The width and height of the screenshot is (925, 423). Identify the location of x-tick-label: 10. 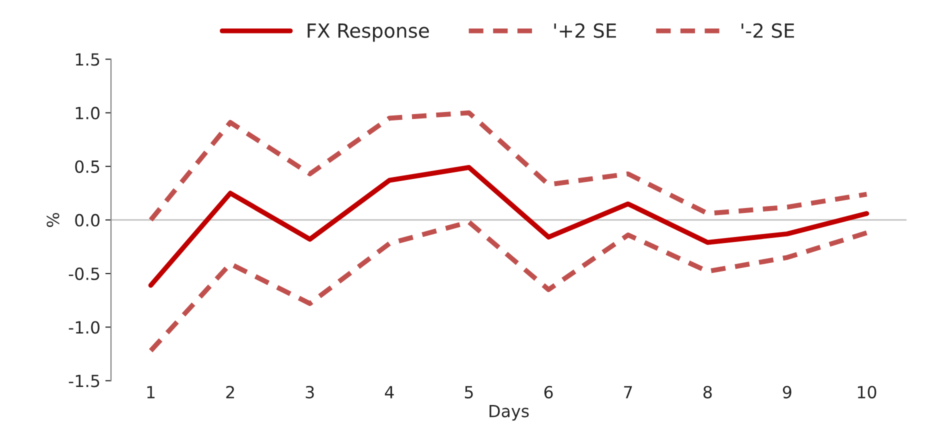
(867, 392).